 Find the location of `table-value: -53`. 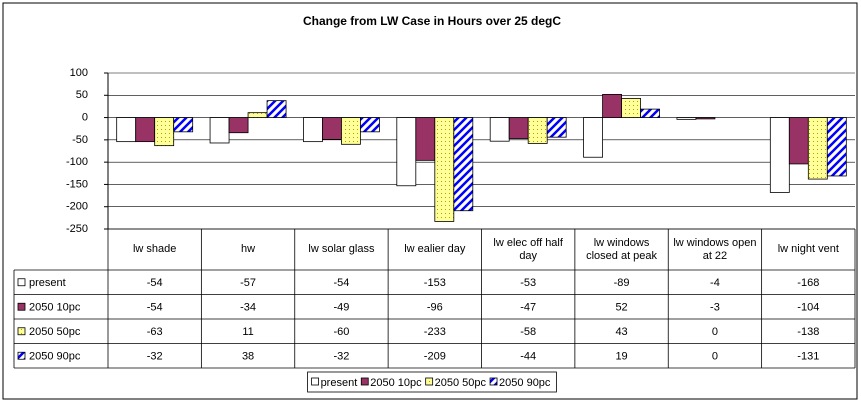

table-value: -53 is located at coordinates (528, 283).